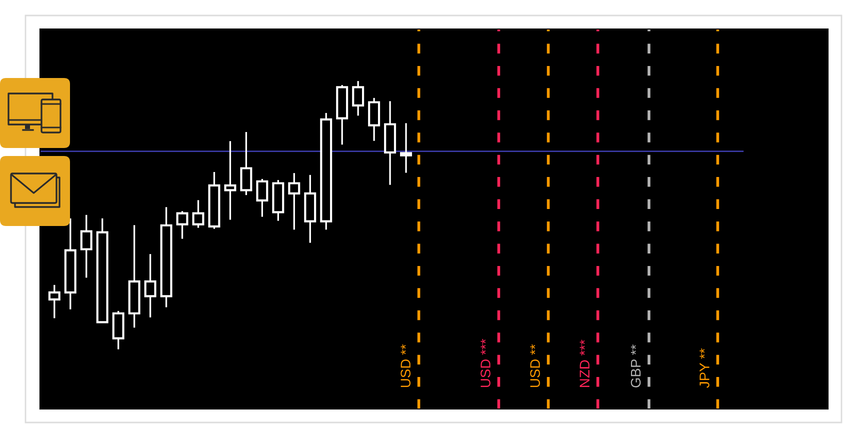  What do you see at coordinates (635, 366) in the screenshot?
I see `text: GBP **` at bounding box center [635, 366].